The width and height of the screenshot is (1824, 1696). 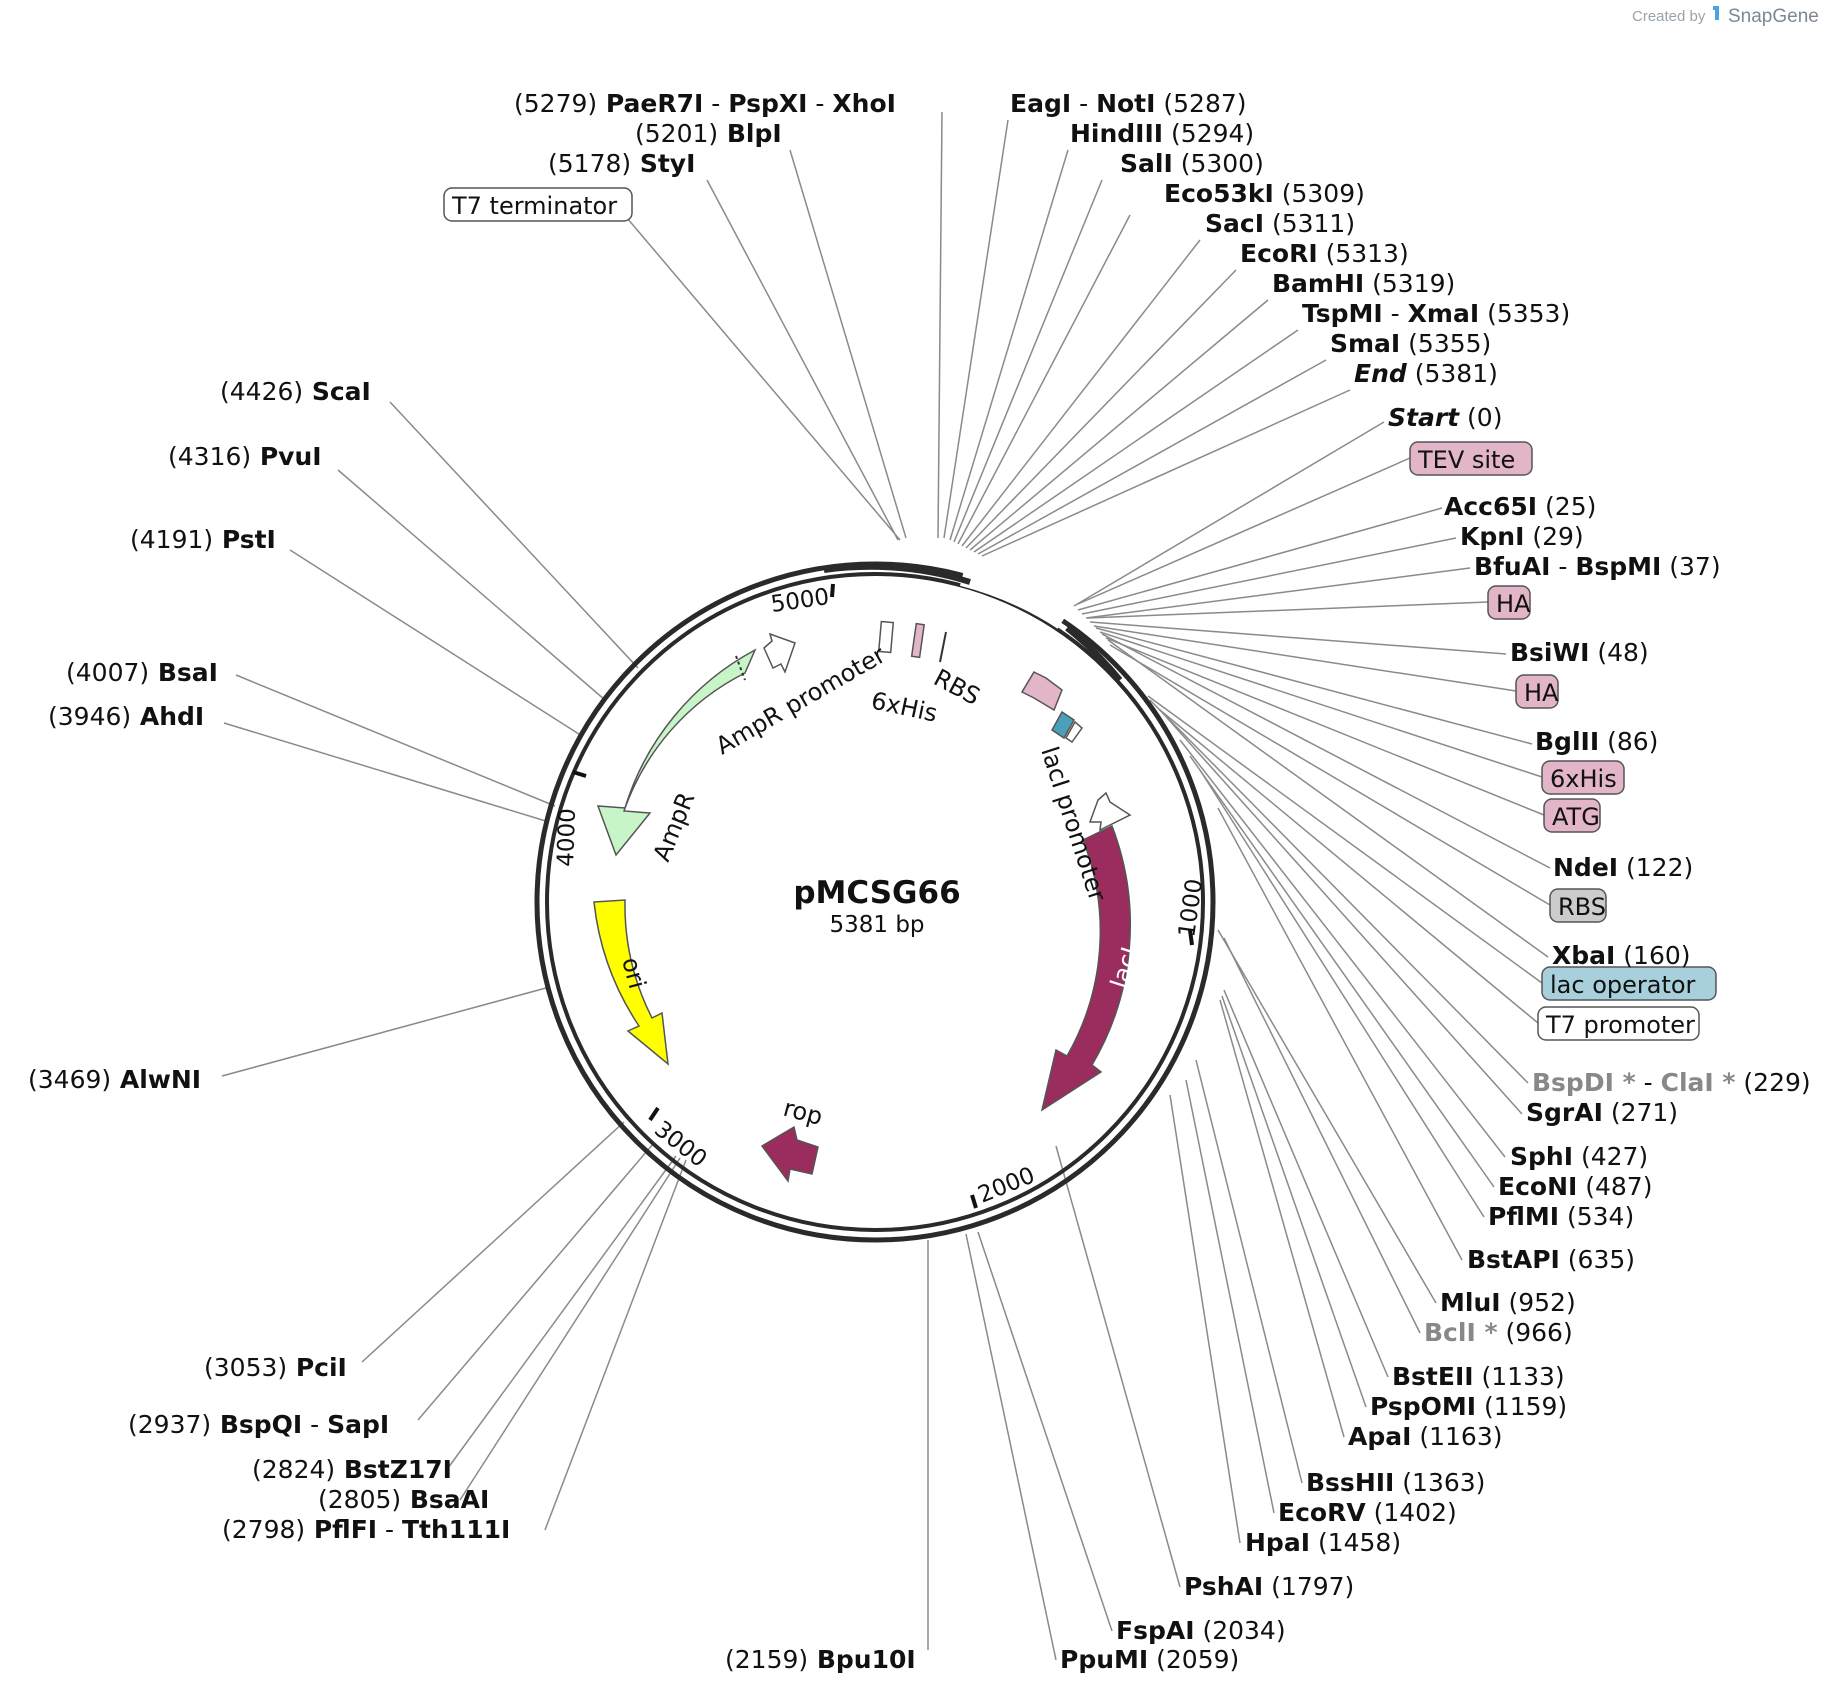 What do you see at coordinates (1584, 1082) in the screenshot?
I see `enzyme-name: BspDI *` at bounding box center [1584, 1082].